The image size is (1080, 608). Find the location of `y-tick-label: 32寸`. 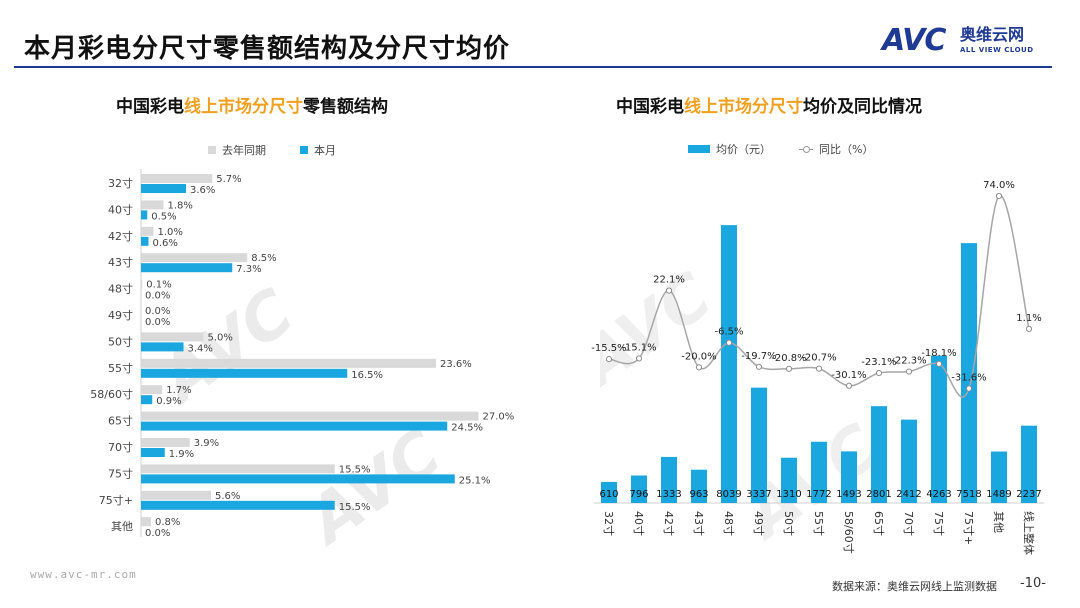

y-tick-label: 32寸 is located at coordinates (120, 183).